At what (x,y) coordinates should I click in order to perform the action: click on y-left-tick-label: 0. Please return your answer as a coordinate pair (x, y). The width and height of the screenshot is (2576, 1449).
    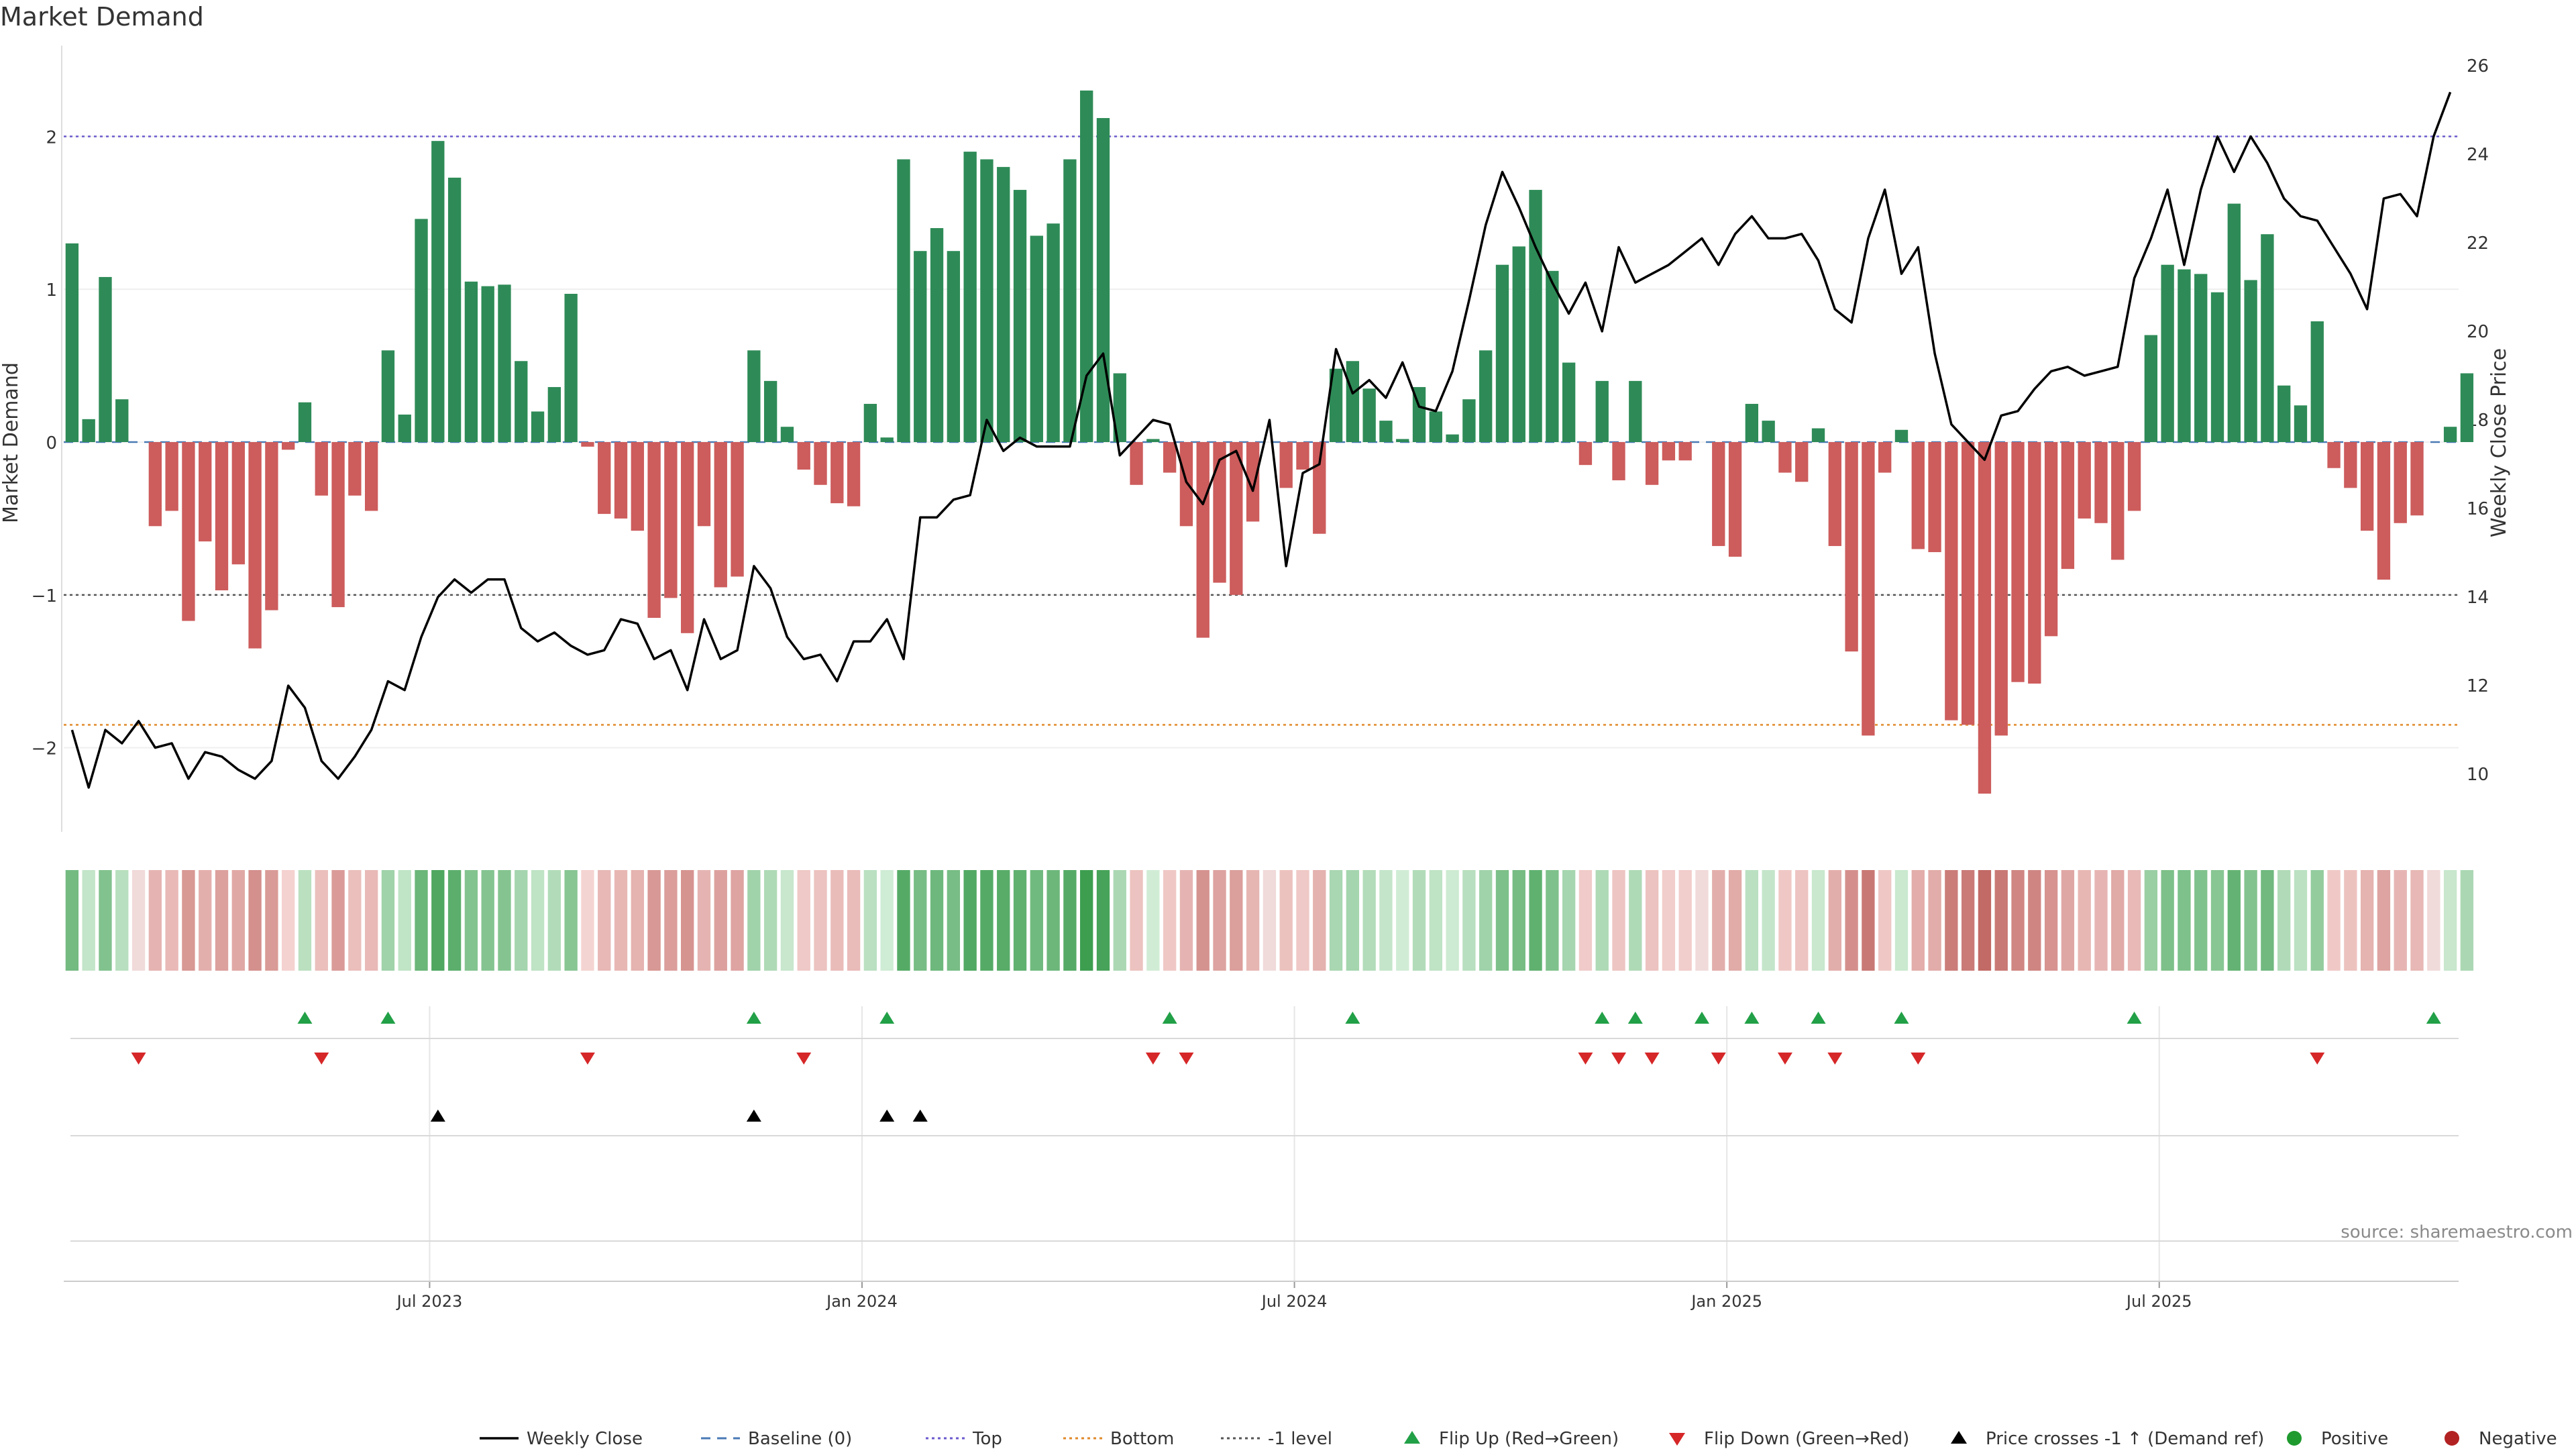
    Looking at the image, I should click on (51, 443).